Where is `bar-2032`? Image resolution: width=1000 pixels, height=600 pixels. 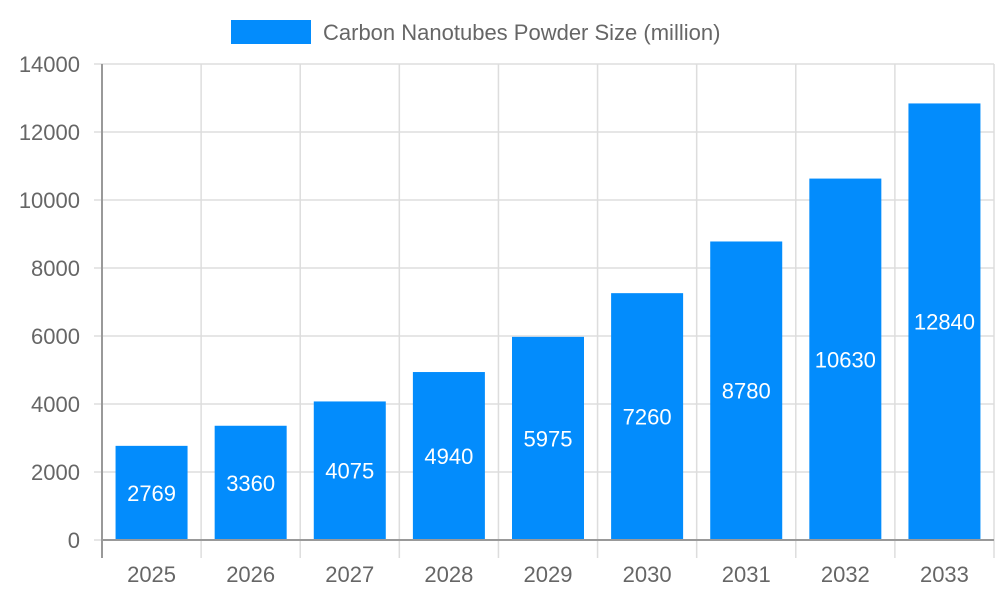 bar-2032 is located at coordinates (845, 359).